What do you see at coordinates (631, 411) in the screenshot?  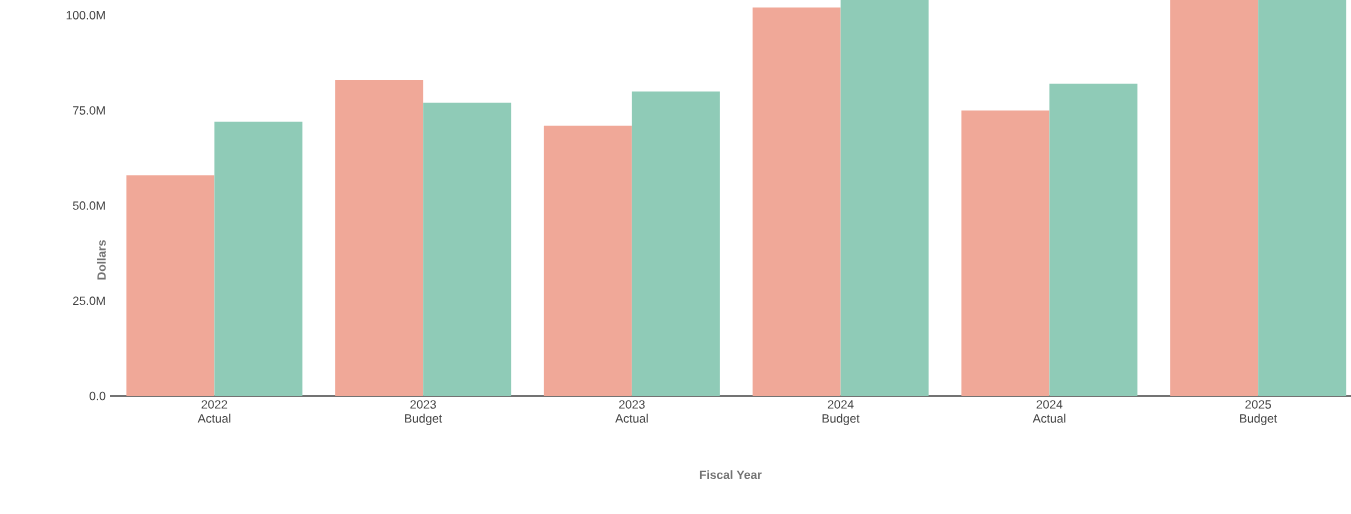 I see `x-tick-label: 2023 Actual` at bounding box center [631, 411].